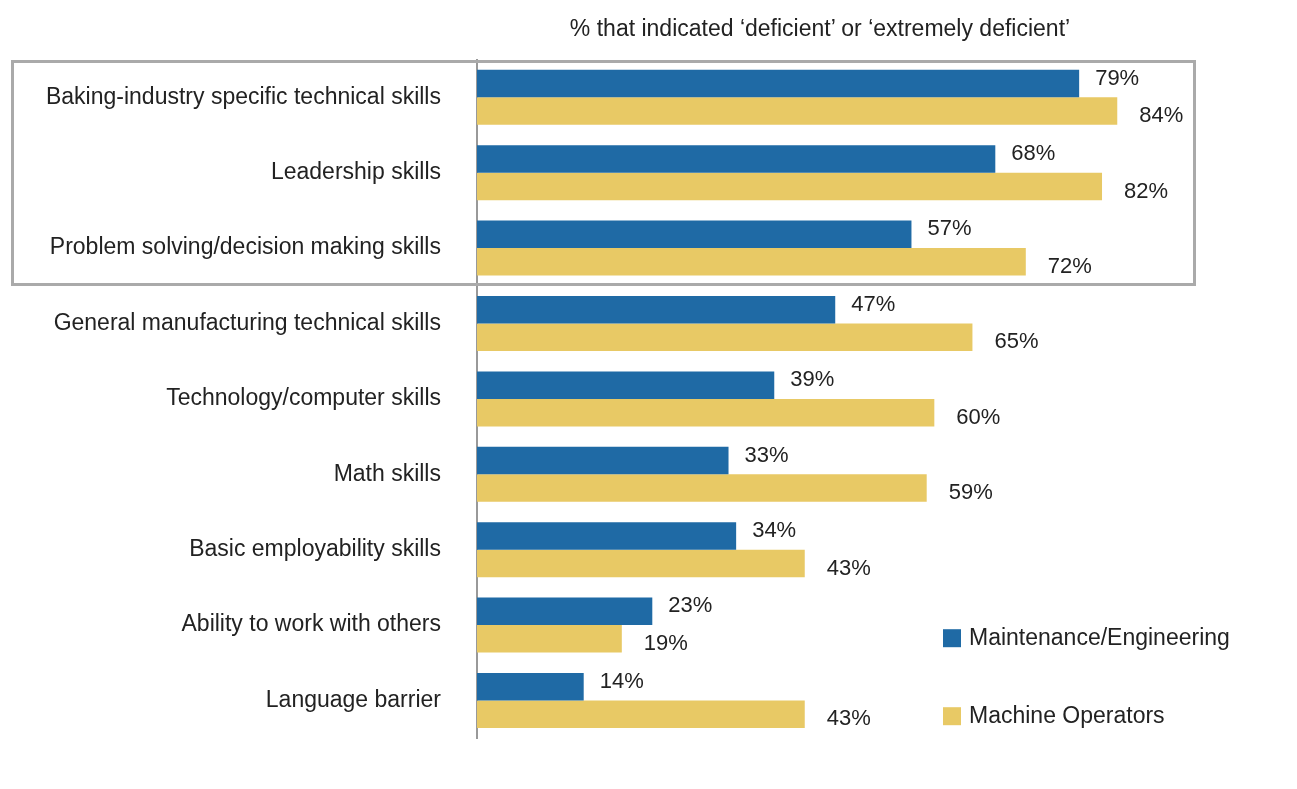 This screenshot has height=789, width=1297. Describe the element at coordinates (243, 95) in the screenshot. I see `y-tick-label: Baking-industry specific technical skills` at that location.